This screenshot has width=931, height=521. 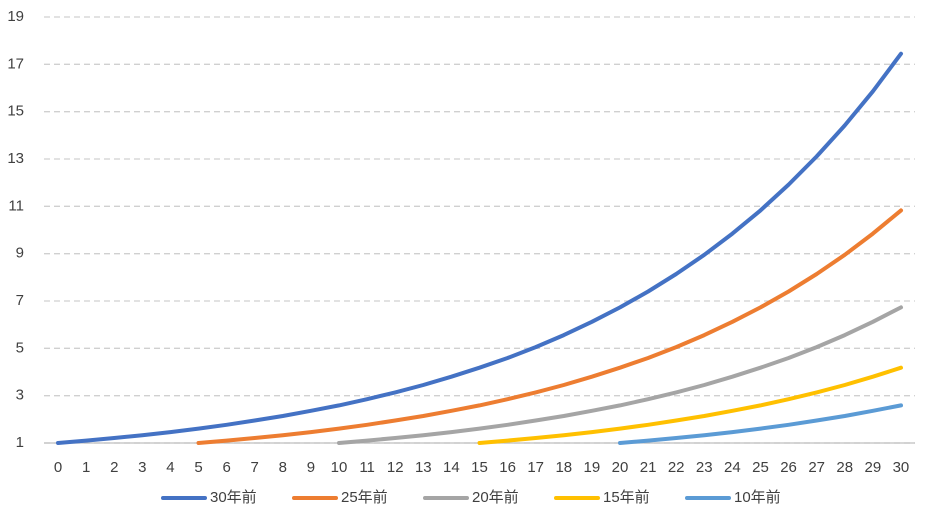 I want to click on x-tick-label: 7, so click(x=255, y=467).